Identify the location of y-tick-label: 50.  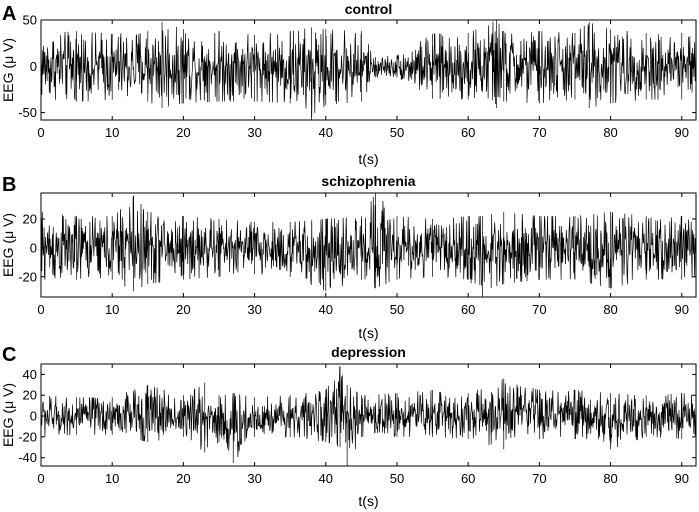
(30, 20).